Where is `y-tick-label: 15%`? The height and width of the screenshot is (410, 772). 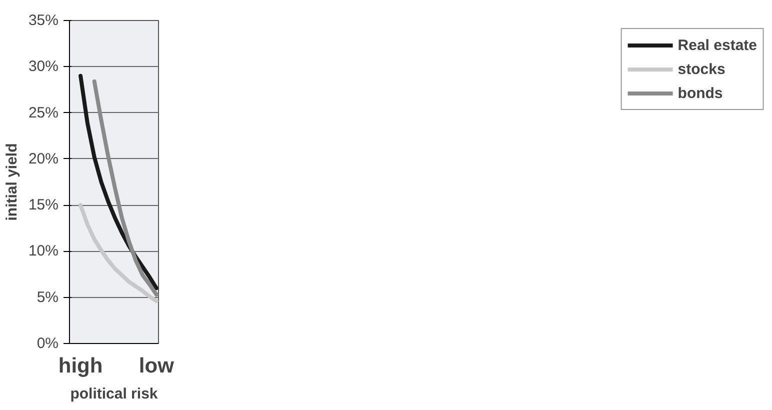
y-tick-label: 15% is located at coordinates (43, 205).